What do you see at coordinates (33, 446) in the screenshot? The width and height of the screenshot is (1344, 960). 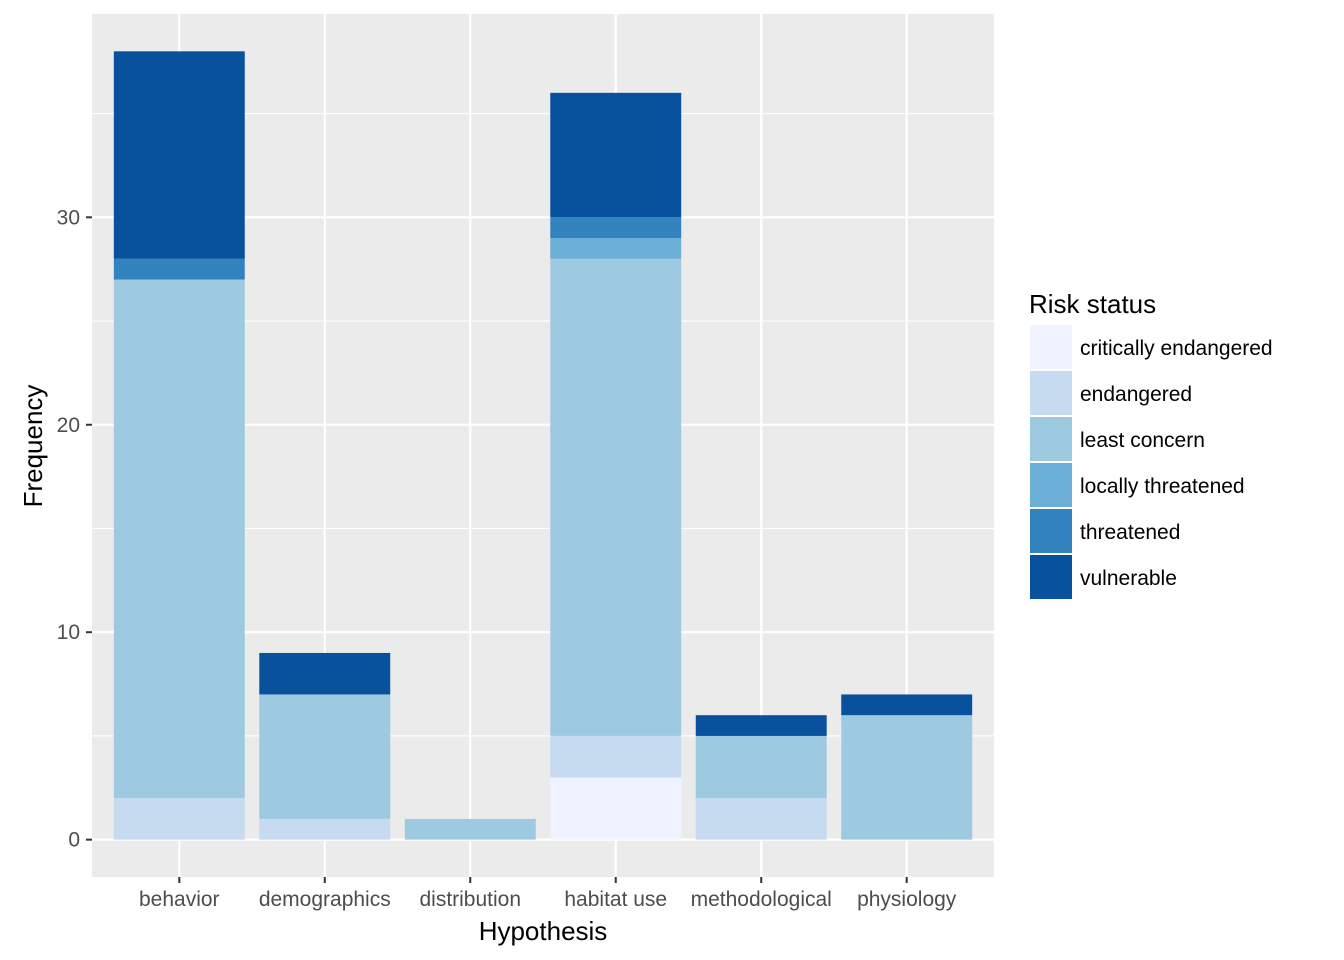 I see `y-axis-title: Frequency` at bounding box center [33, 446].